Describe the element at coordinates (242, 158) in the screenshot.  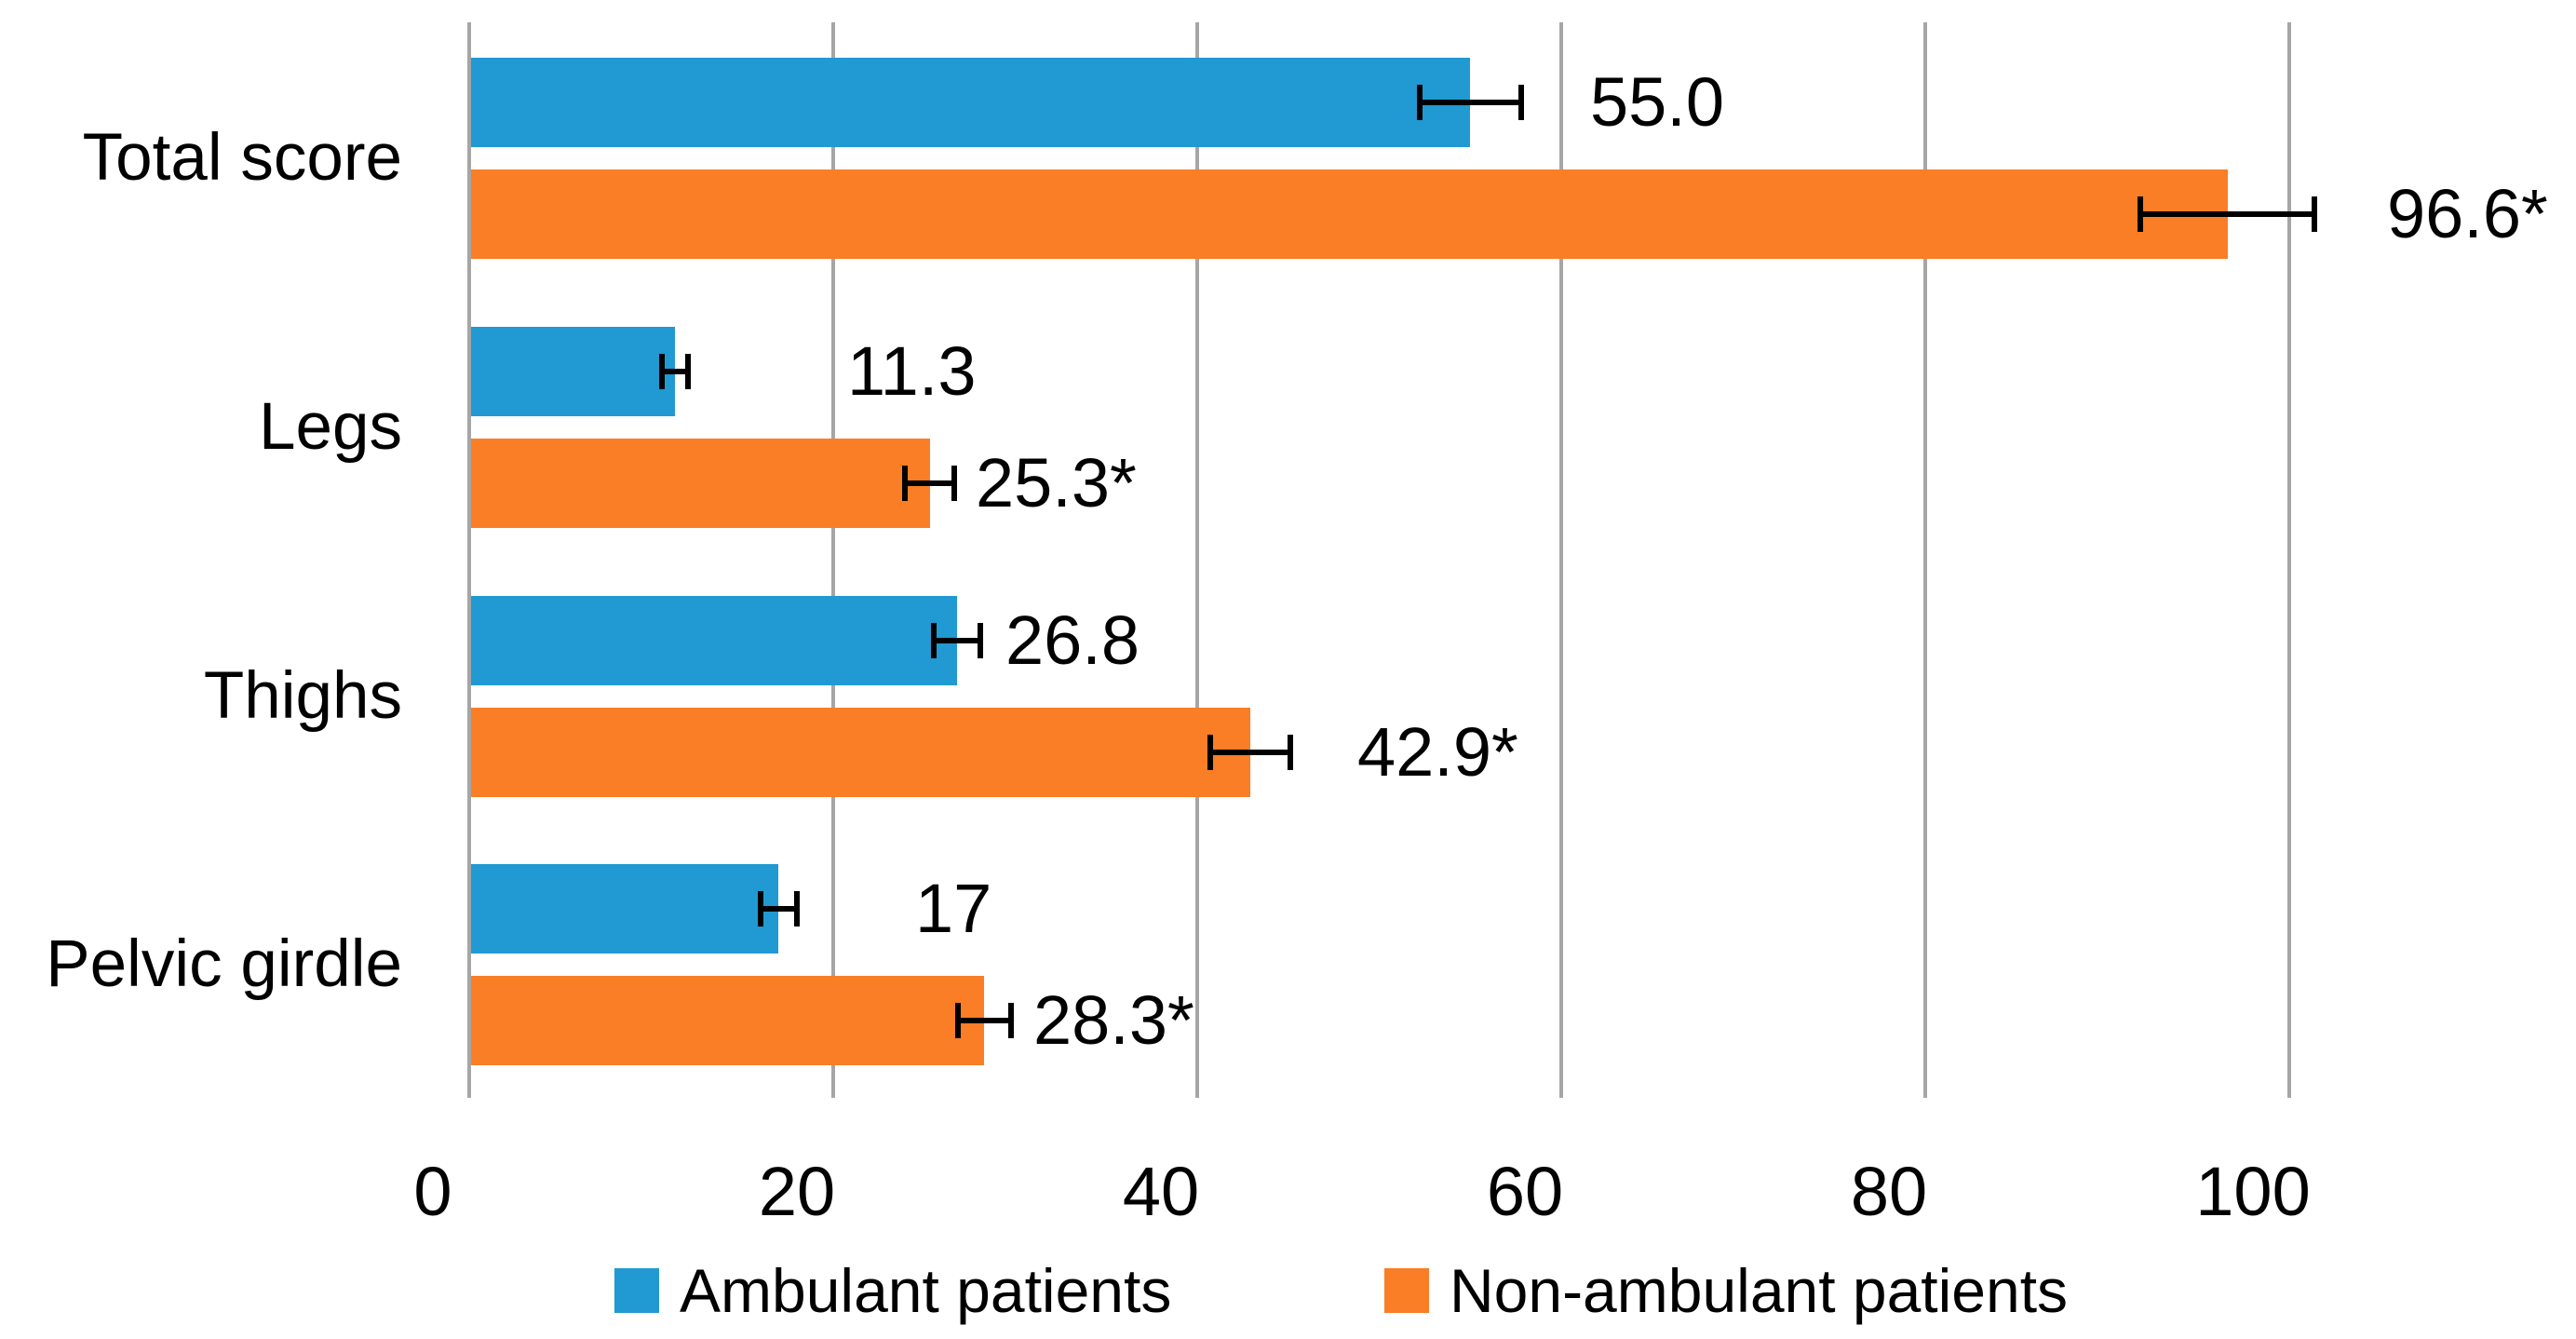
I see `category-label-total-score: Total score` at that location.